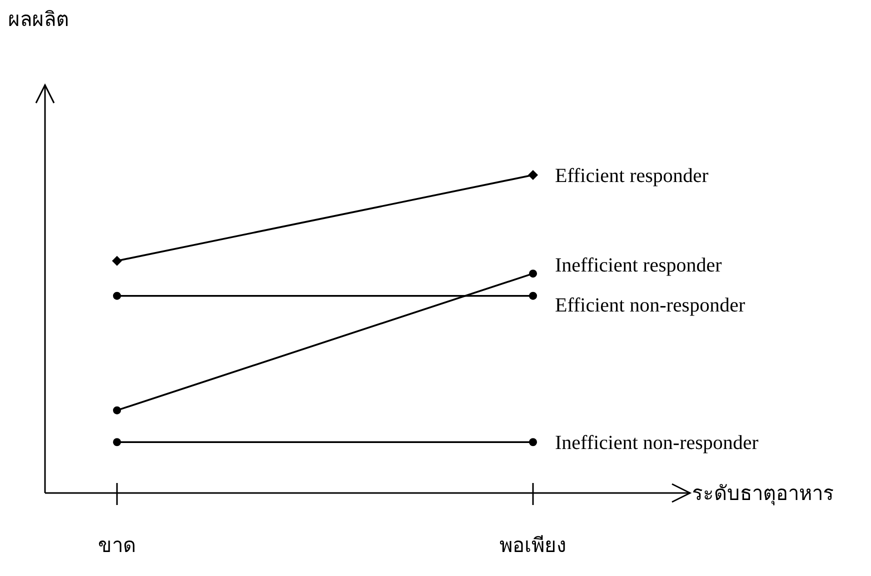 The image size is (871, 576). I want to click on xlabel: ระดับธาตุอาหาร, so click(763, 494).